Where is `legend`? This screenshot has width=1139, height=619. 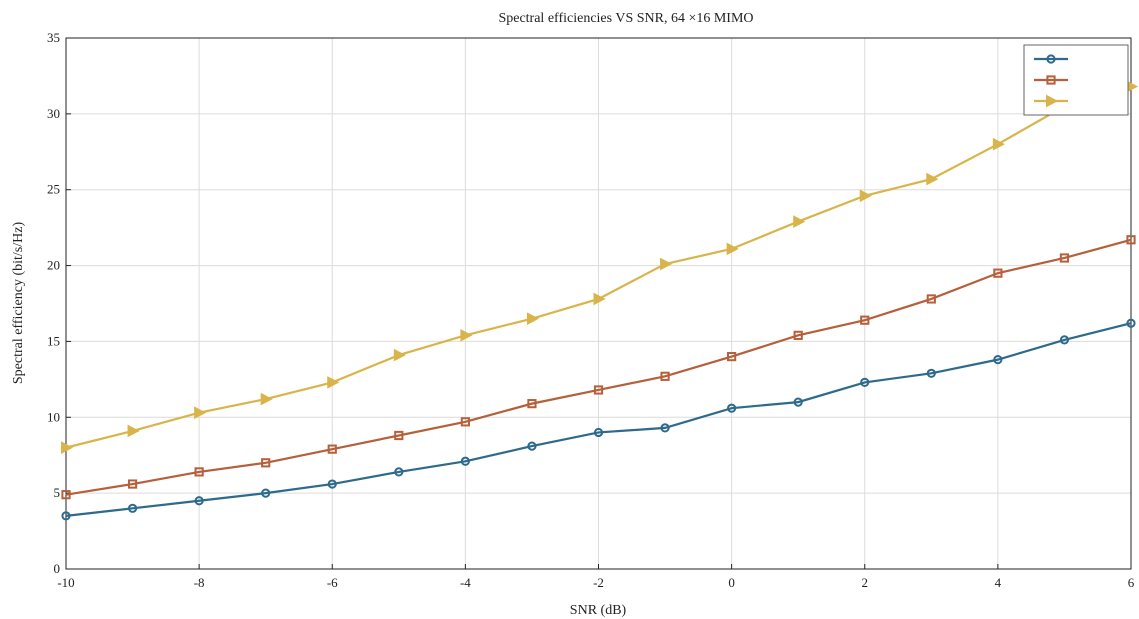 legend is located at coordinates (1076, 80).